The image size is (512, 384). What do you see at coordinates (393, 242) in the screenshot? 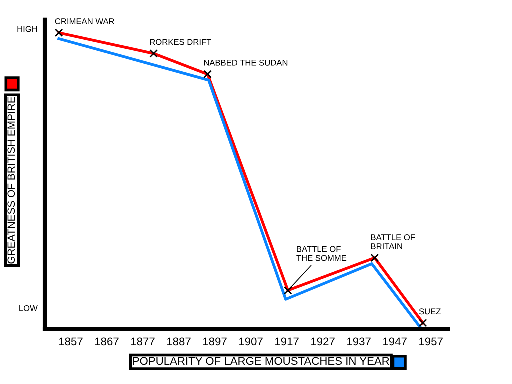
I see `annotation: BATTLE OF BRITAIN` at bounding box center [393, 242].